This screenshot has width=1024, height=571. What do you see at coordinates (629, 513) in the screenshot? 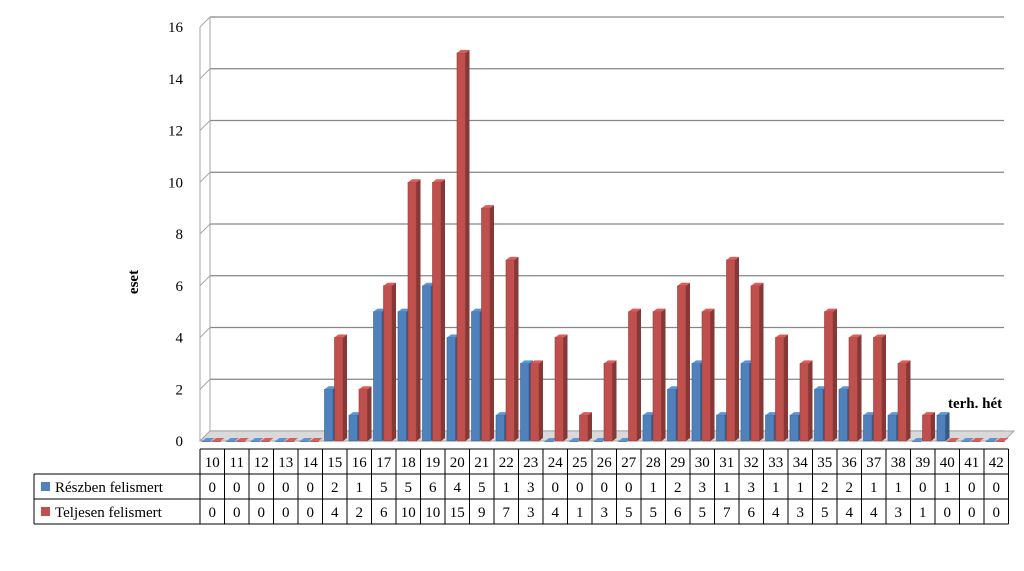
I see `data-label: 5` at bounding box center [629, 513].